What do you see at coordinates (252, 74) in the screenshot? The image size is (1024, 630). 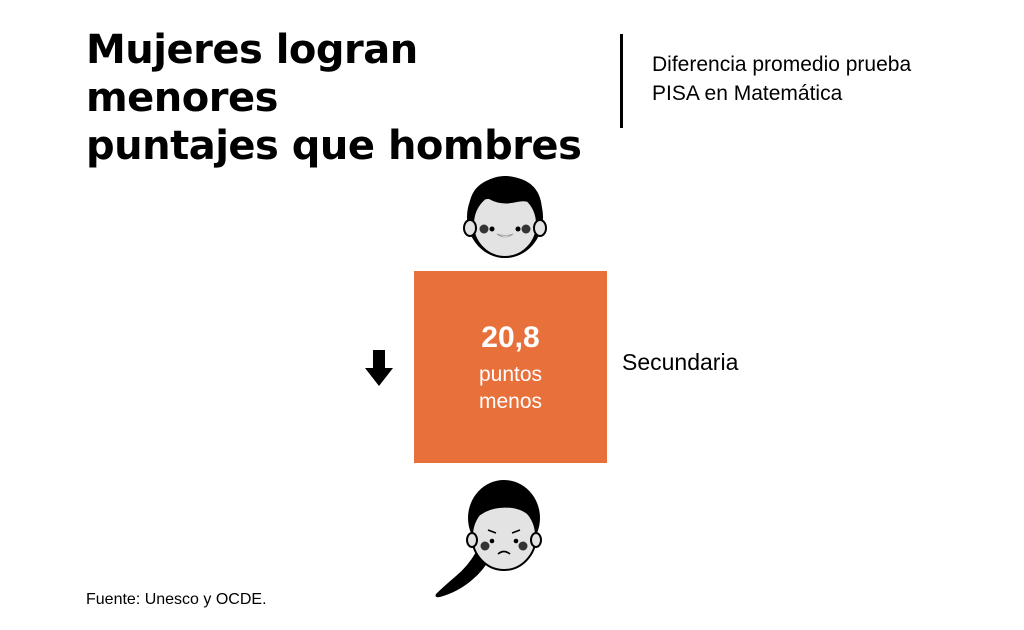 I see `title-line-1: Mujeres logran menores` at bounding box center [252, 74].